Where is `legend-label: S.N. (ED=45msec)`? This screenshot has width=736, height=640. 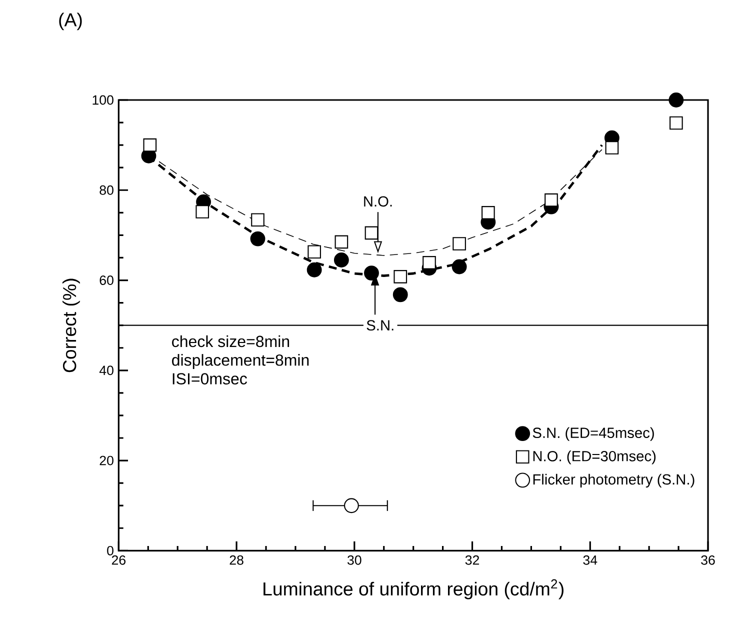
legend-label: S.N. (ED=45msec) is located at coordinates (593, 434).